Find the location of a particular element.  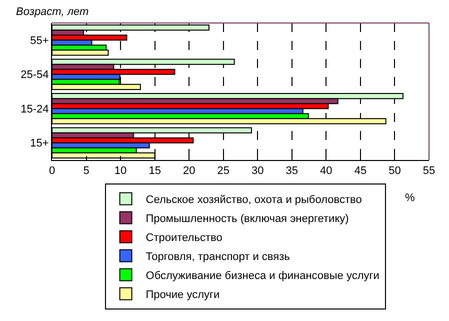

x-tick-label: 10 is located at coordinates (120, 171).